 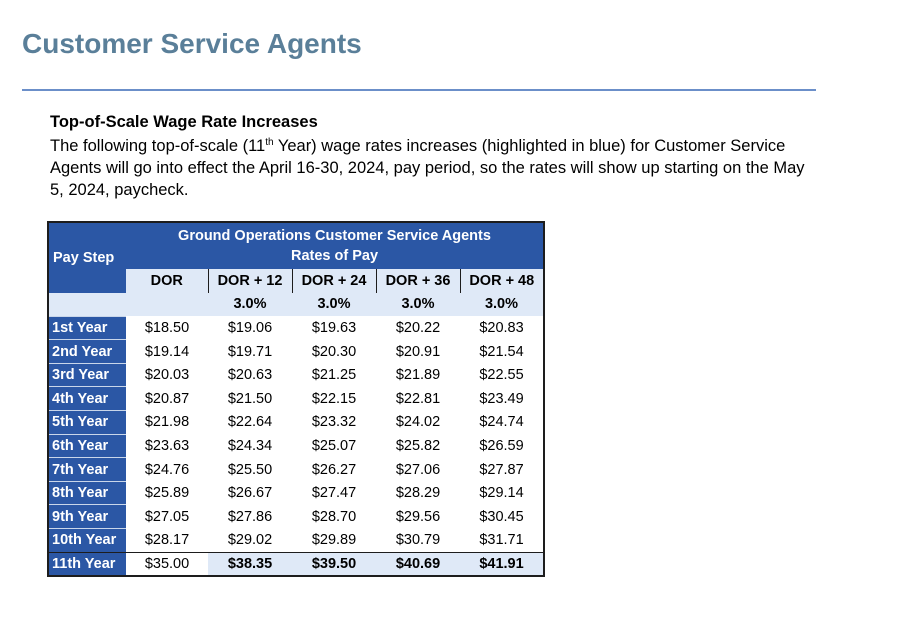 What do you see at coordinates (167, 327) in the screenshot?
I see `rate-cell: $18.50` at bounding box center [167, 327].